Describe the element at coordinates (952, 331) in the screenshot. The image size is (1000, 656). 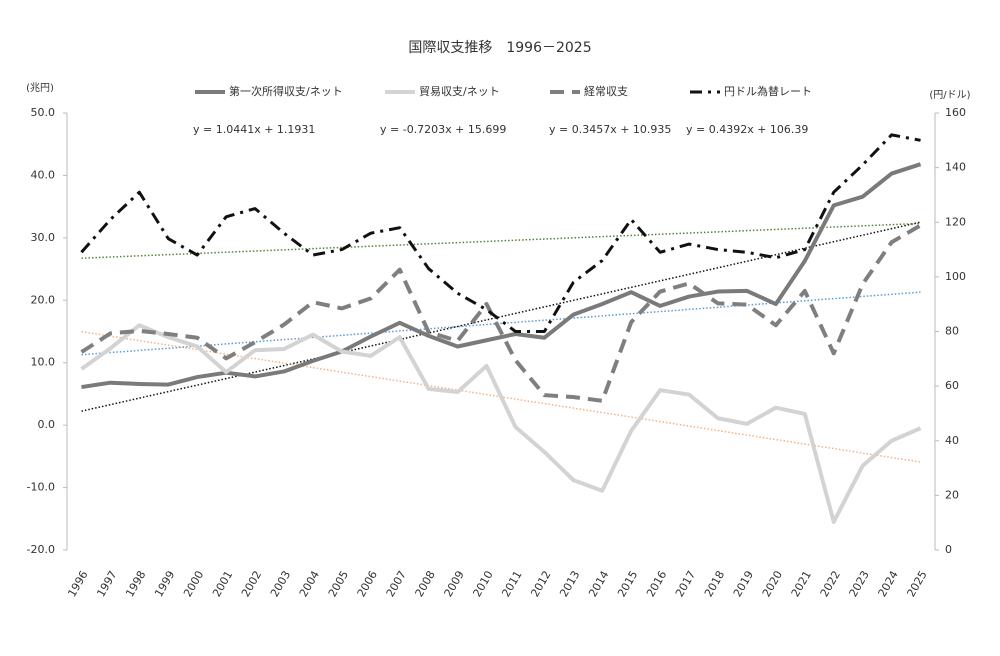
I see `y2-tick-label: 80` at that location.